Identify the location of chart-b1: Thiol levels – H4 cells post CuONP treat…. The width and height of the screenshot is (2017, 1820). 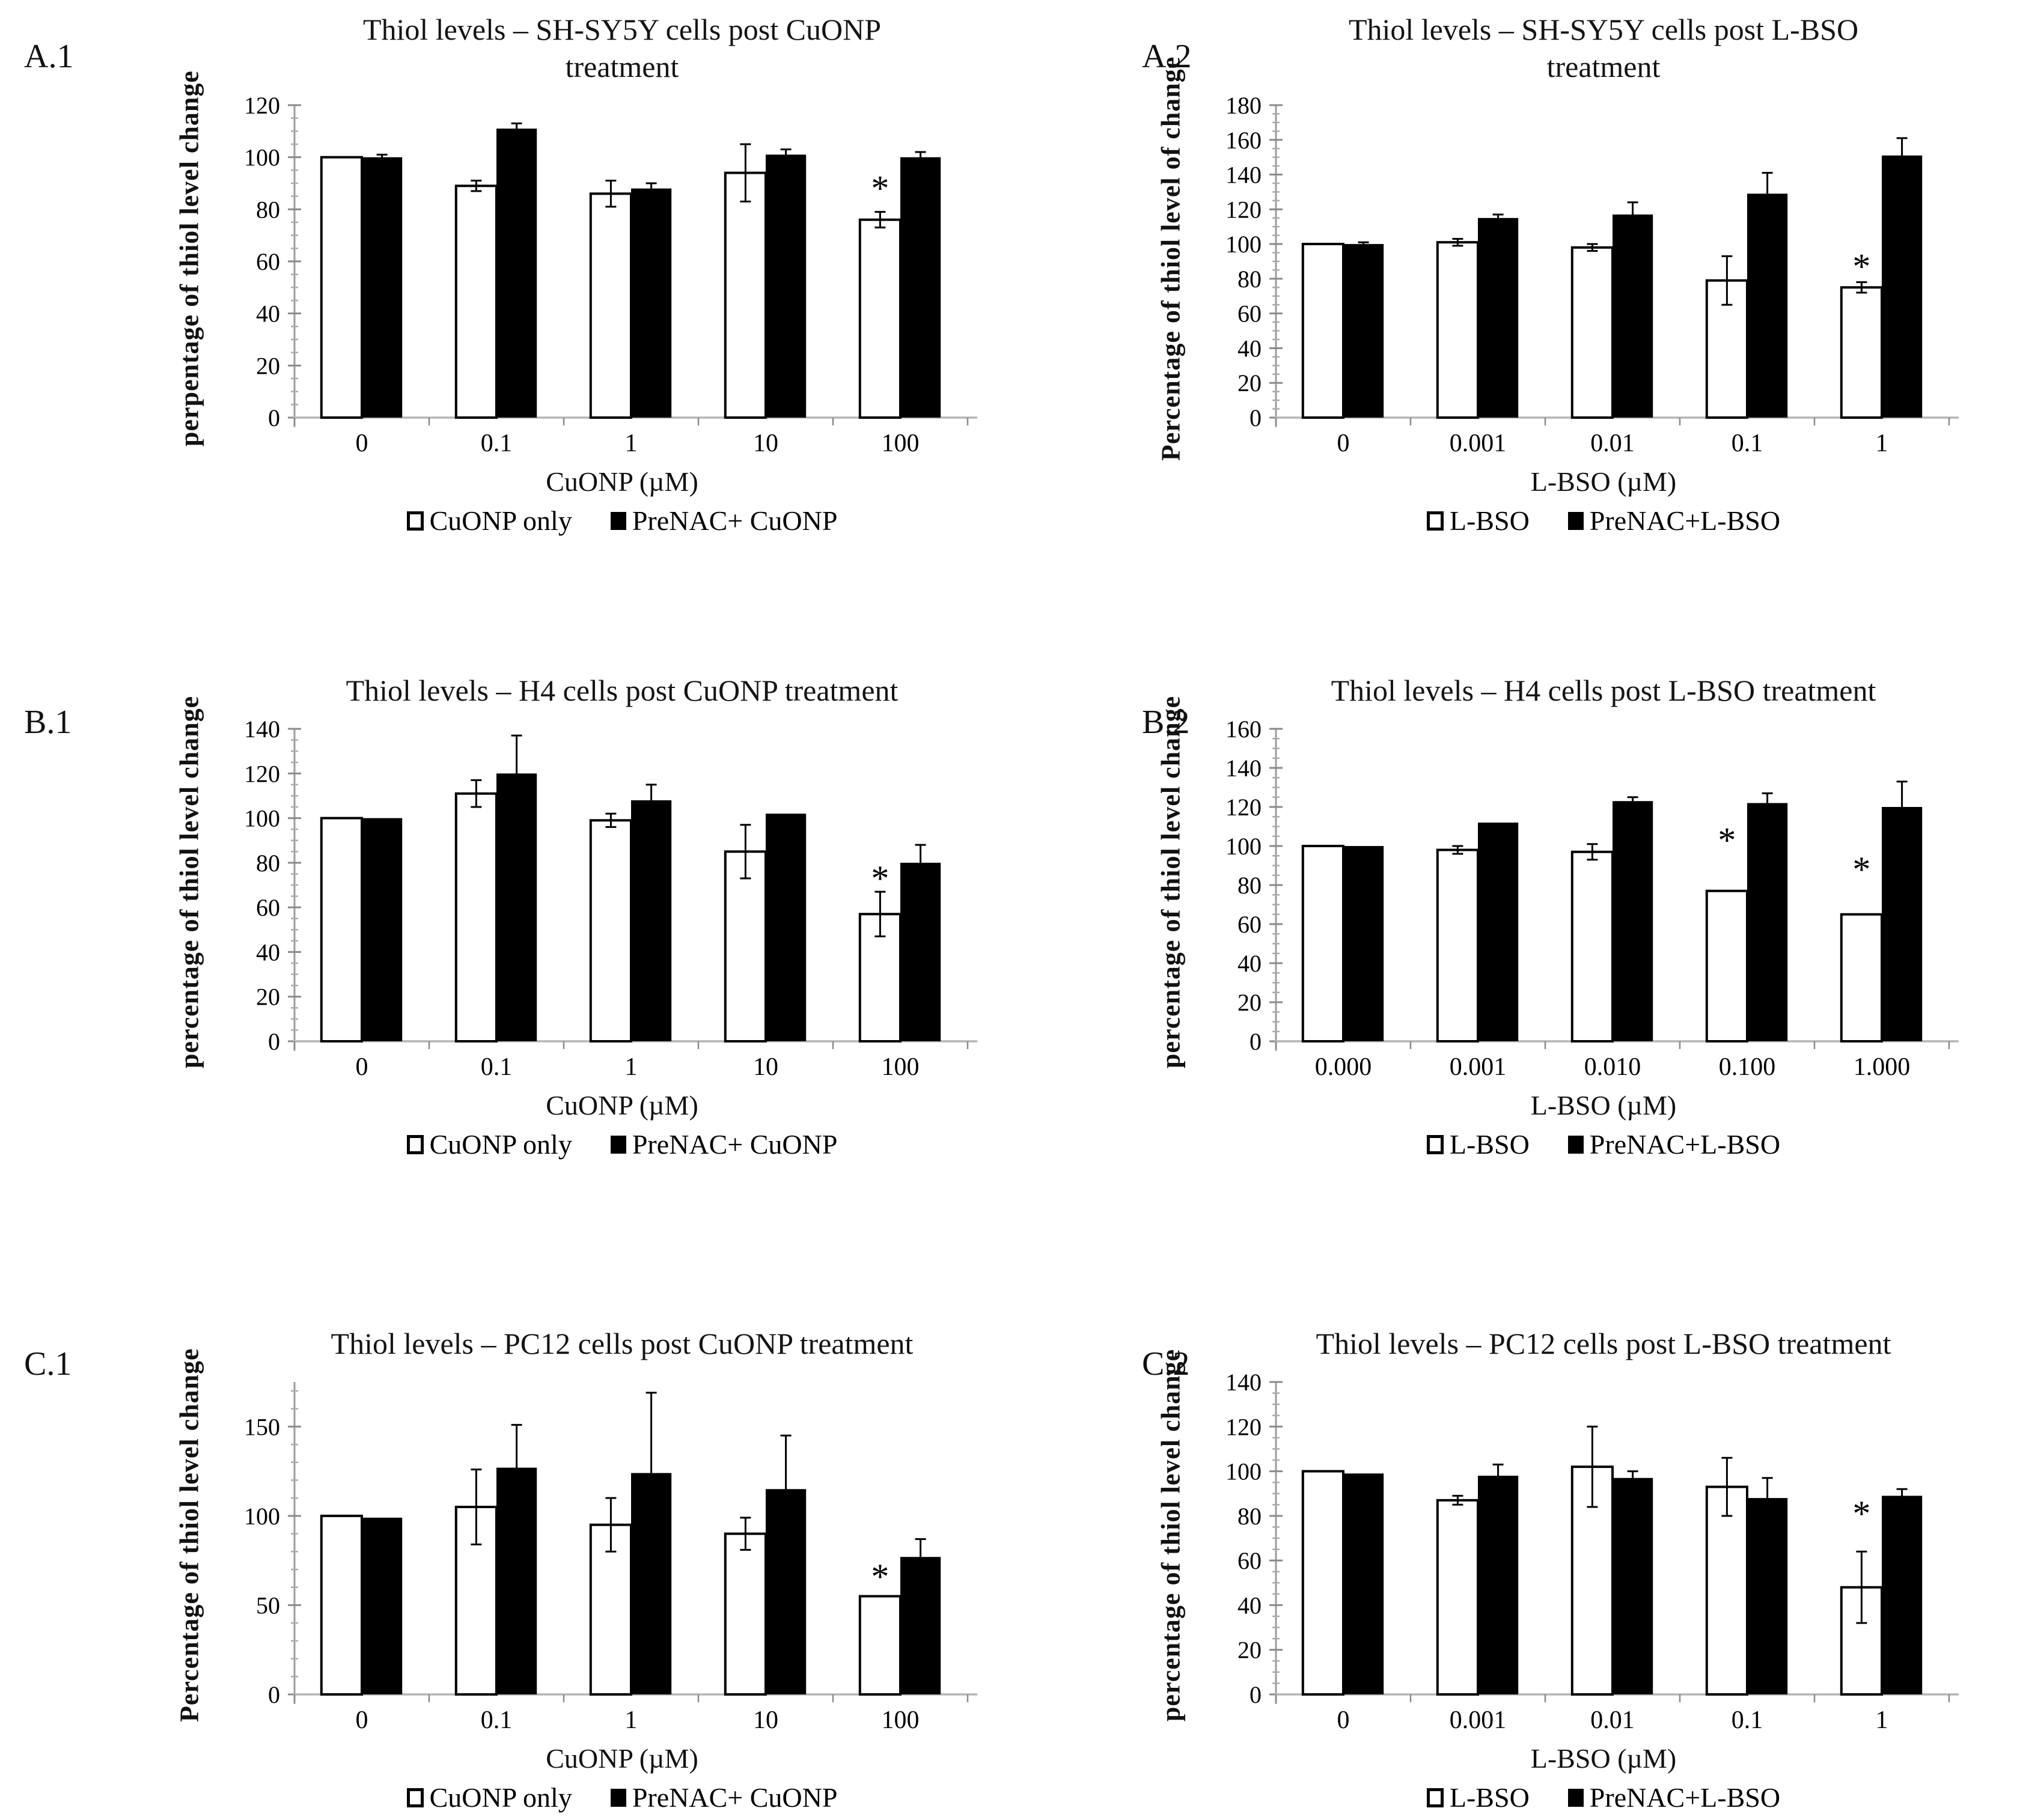
(577, 916).